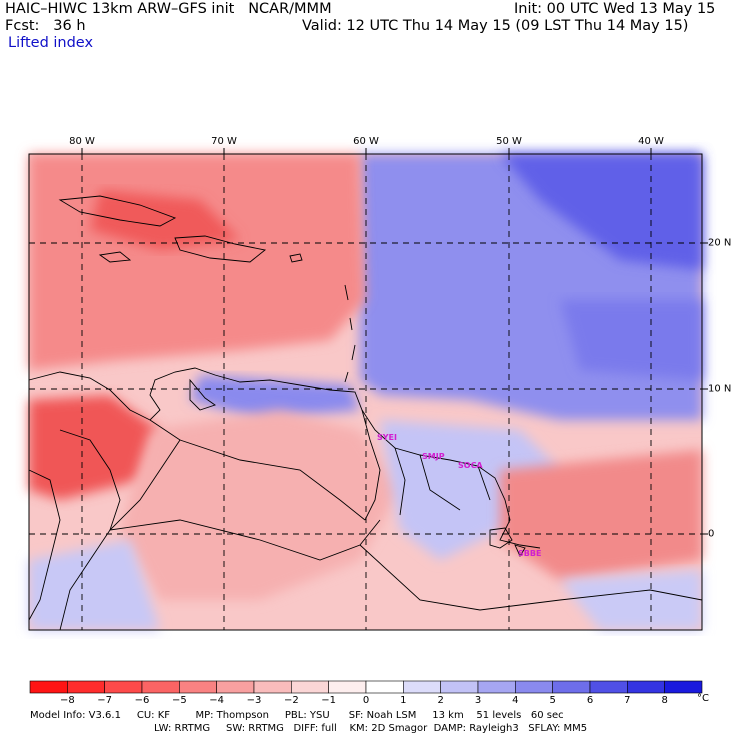  What do you see at coordinates (291, 700) in the screenshot?
I see `colorbar-tick-label: −2` at bounding box center [291, 700].